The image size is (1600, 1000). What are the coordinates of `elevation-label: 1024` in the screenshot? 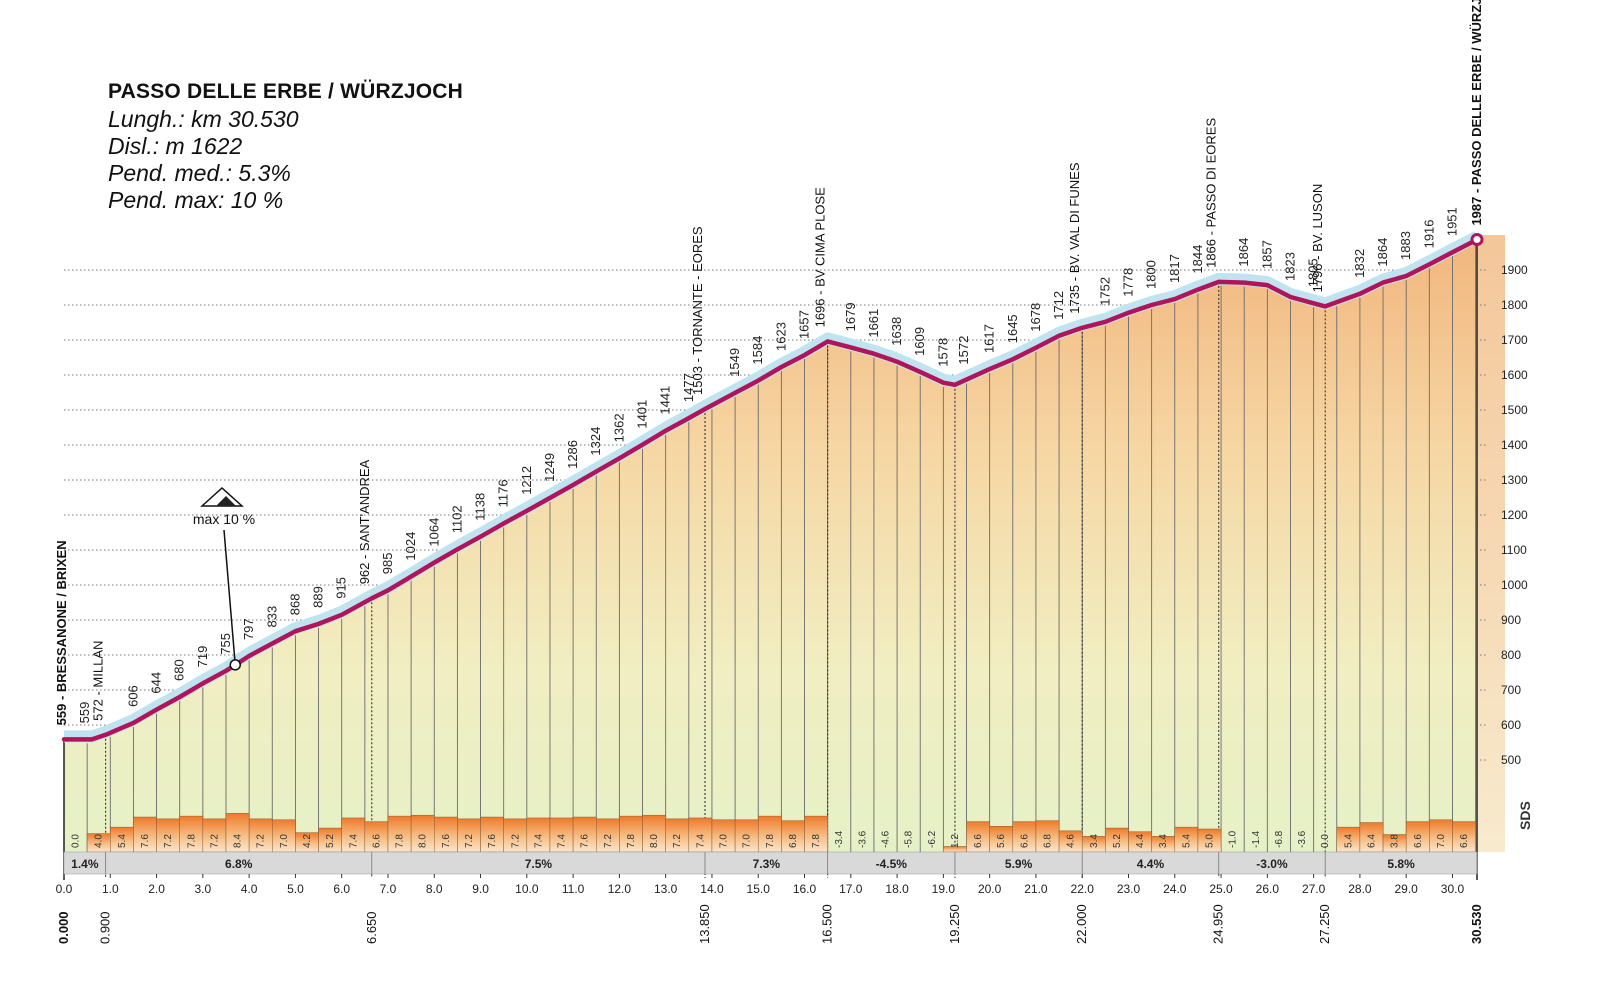 It's located at (410, 546).